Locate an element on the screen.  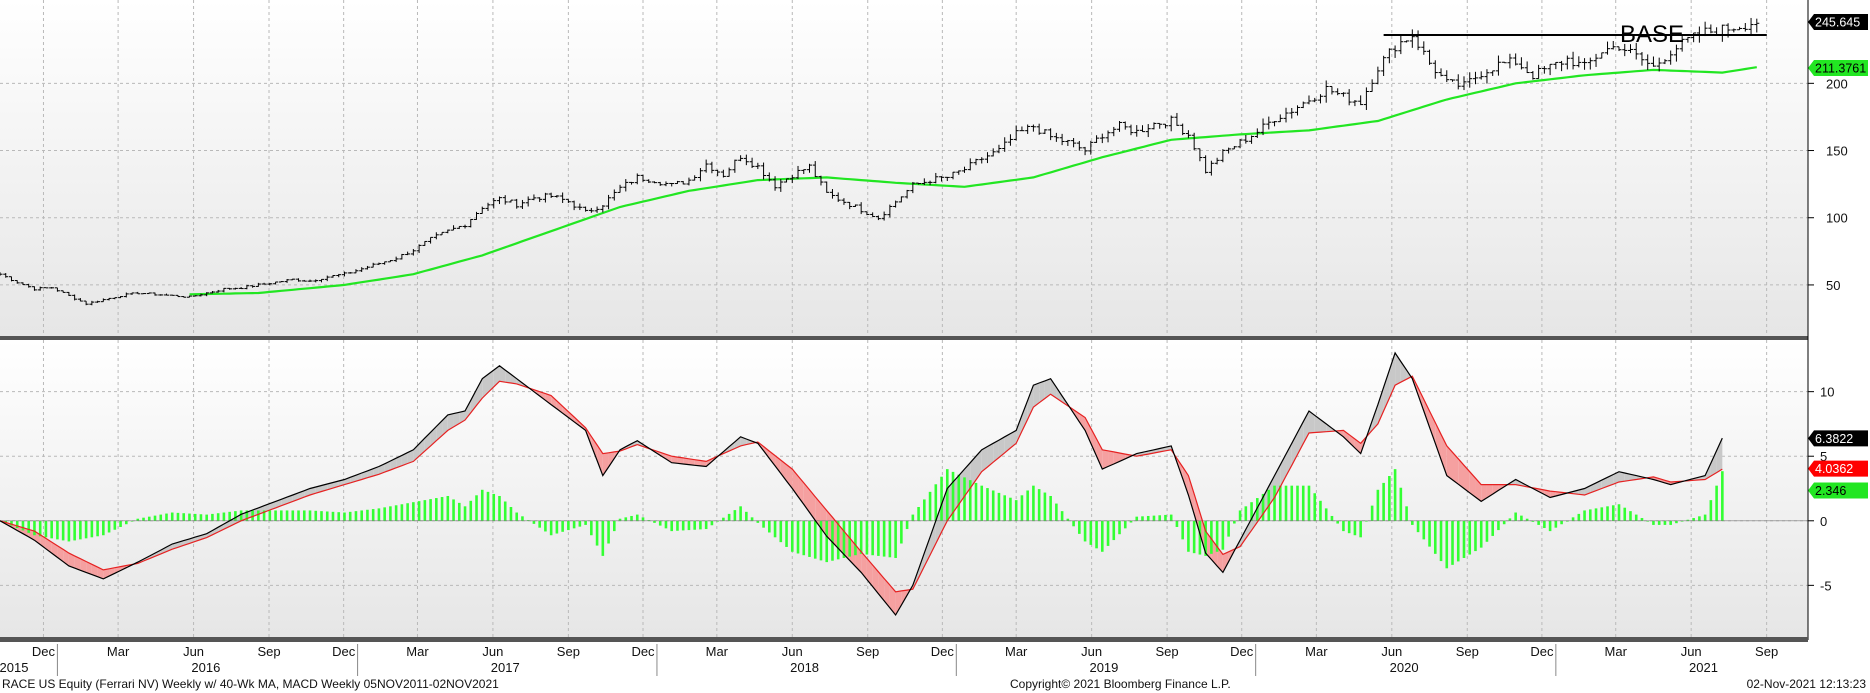
price-y-tick-label: 50 is located at coordinates (1833, 285).